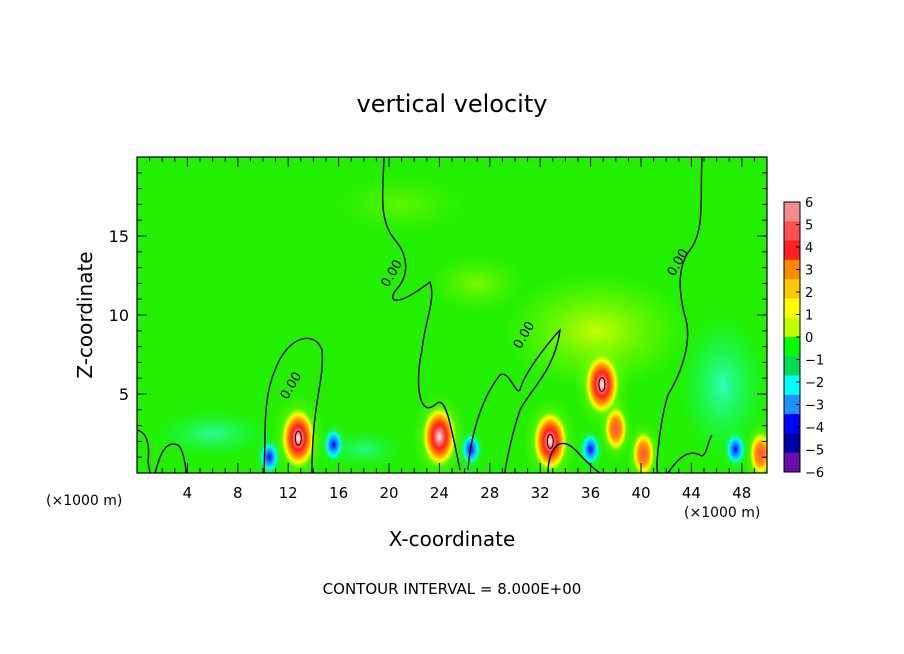 The image size is (904, 654). Describe the element at coordinates (84, 501) in the screenshot. I see `x-unit-left: (×1000 m)` at that location.